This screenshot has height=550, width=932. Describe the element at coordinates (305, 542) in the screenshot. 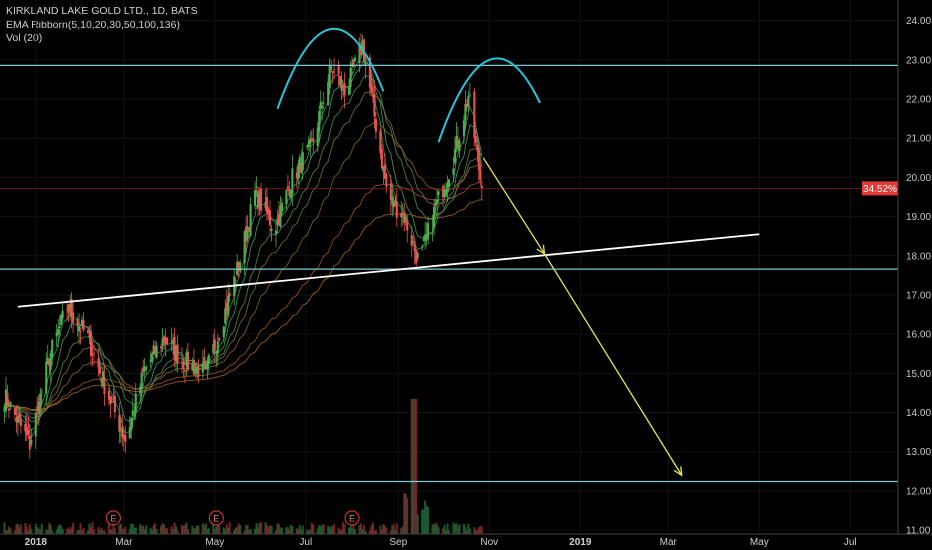

I see `x-tick-label: Jul` at that location.